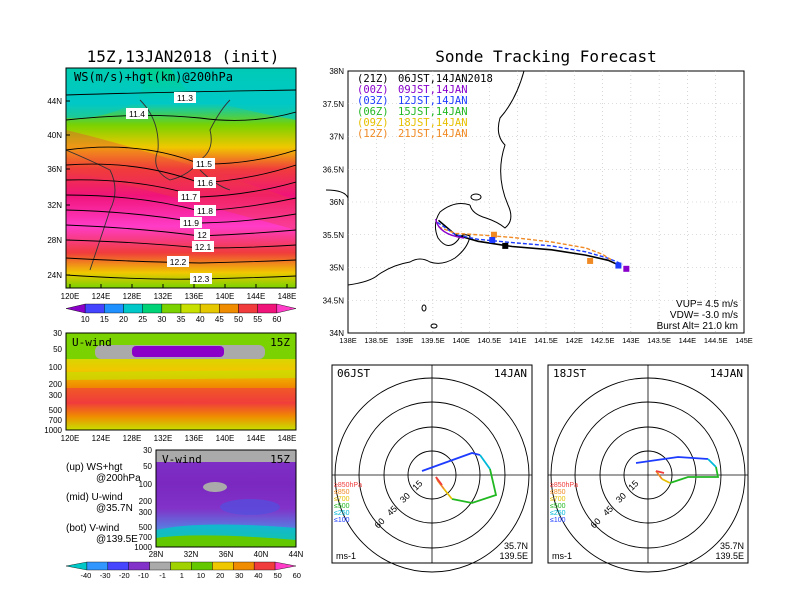  What do you see at coordinates (92, 528) in the screenshot?
I see `note-line: (bot) V-wind` at bounding box center [92, 528].